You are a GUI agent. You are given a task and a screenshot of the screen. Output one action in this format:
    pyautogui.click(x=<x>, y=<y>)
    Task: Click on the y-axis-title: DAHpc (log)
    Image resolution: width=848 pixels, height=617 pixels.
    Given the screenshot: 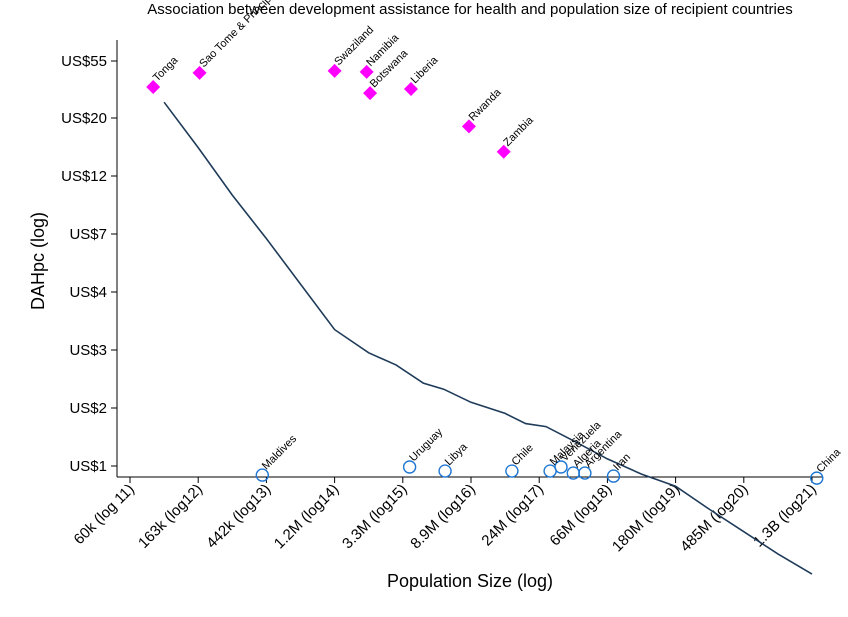 What is the action you would take?
    pyautogui.click(x=38, y=261)
    